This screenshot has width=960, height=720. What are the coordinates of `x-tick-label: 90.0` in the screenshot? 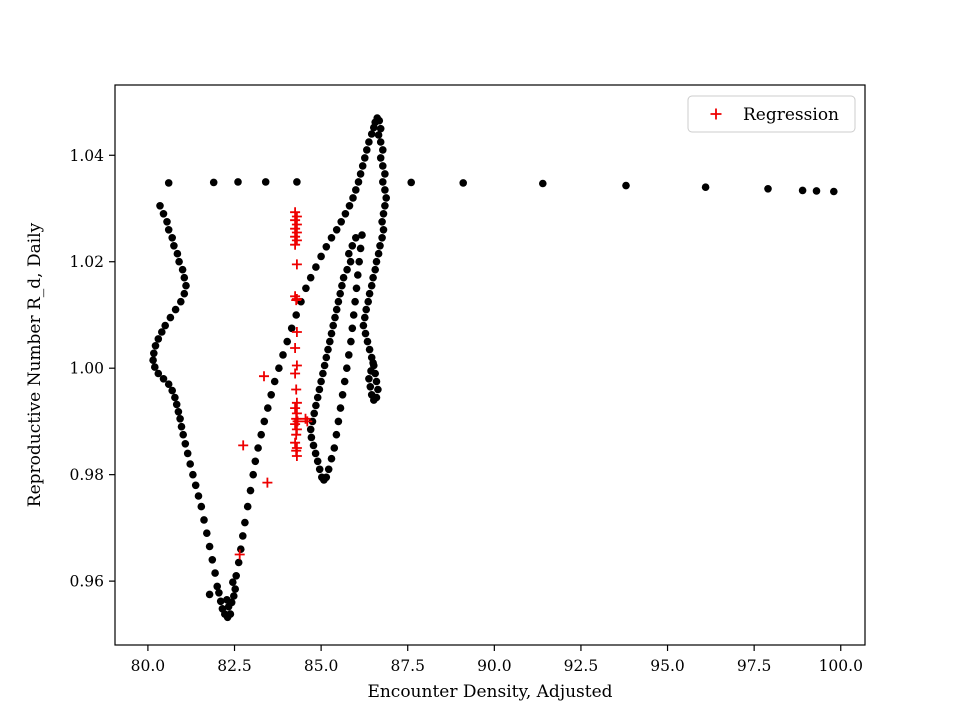 It's located at (494, 666).